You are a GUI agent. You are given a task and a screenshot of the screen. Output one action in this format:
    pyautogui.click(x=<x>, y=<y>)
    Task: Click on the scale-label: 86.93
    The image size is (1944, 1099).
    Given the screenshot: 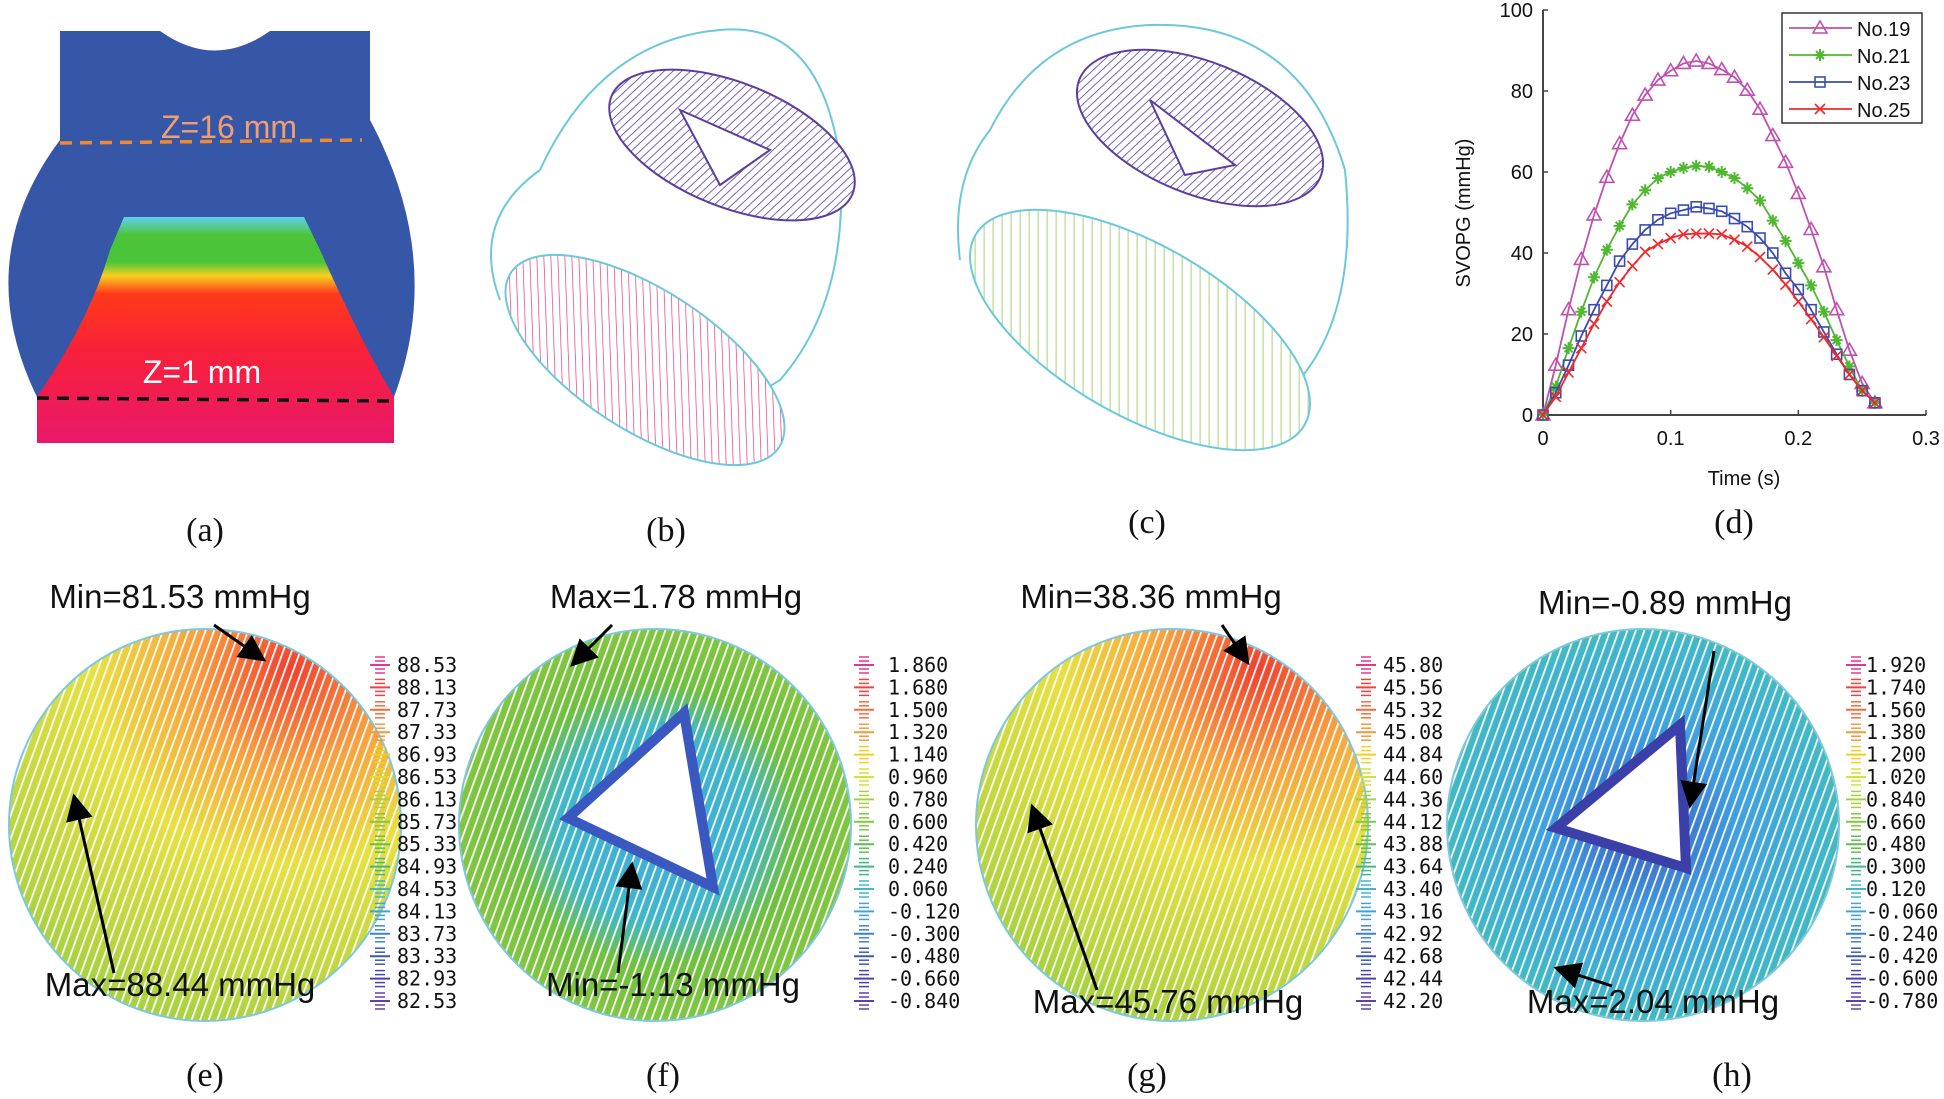 What is the action you would take?
    pyautogui.click(x=427, y=755)
    